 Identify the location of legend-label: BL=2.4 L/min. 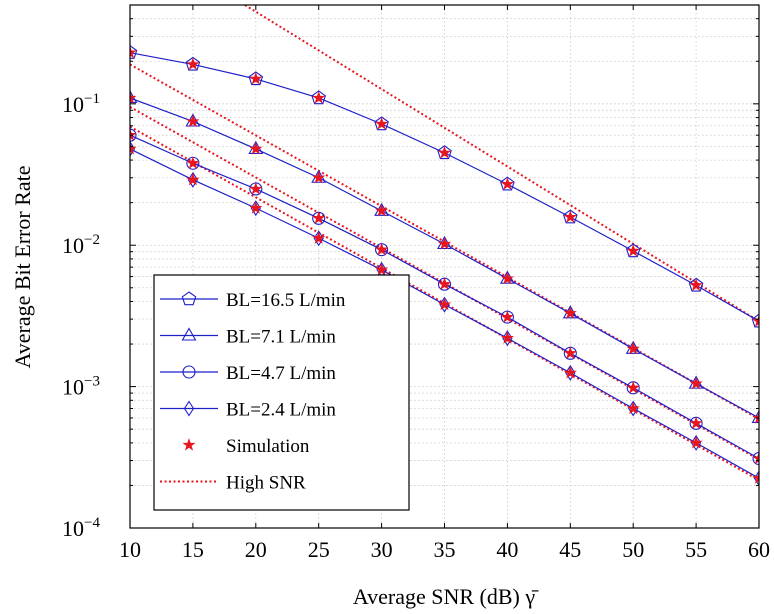
(281, 410).